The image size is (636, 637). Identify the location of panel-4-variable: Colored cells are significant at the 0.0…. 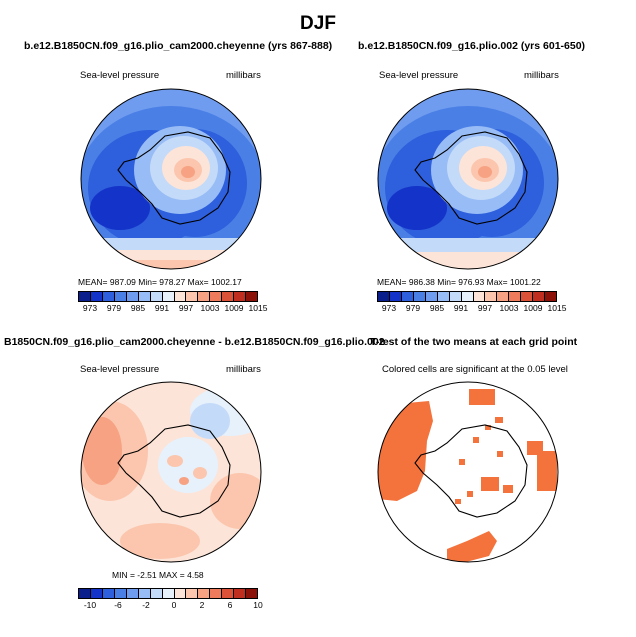
(475, 369).